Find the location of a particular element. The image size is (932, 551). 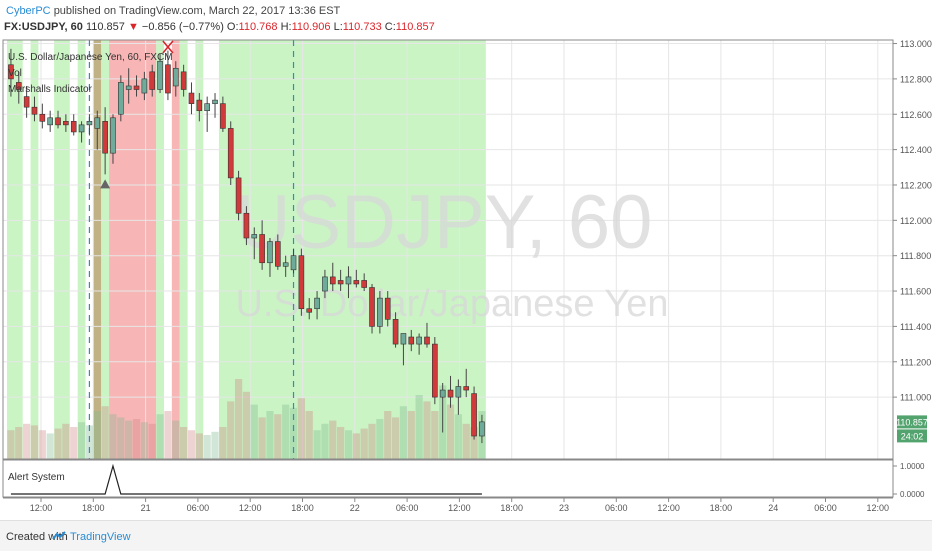

zone-olive is located at coordinates (97, 249).